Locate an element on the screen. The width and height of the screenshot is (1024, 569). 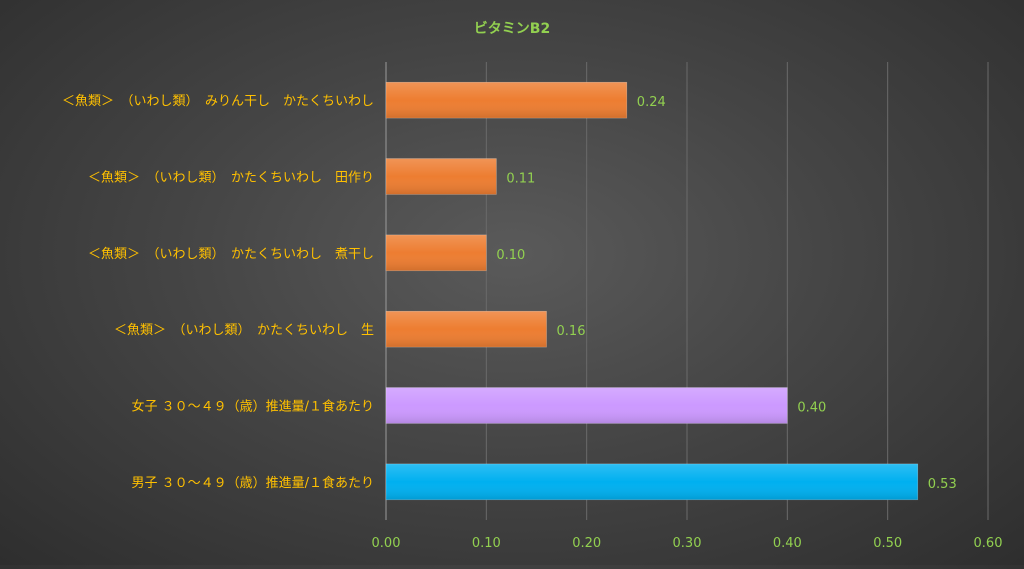
x-tick-label: 0.50 is located at coordinates (887, 543).